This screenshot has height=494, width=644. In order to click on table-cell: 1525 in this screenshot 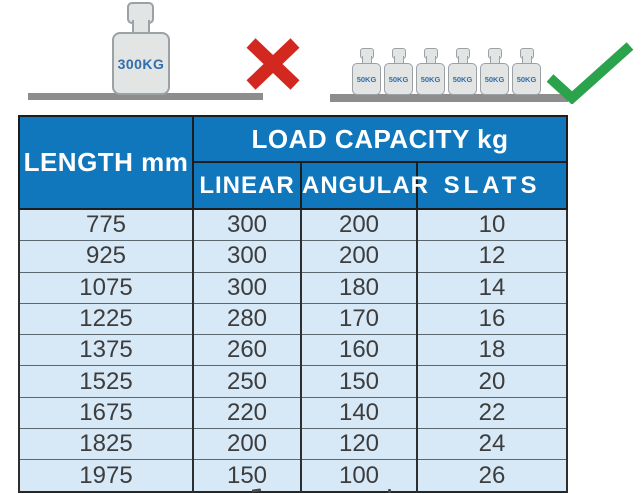, I will do `click(106, 381)`.